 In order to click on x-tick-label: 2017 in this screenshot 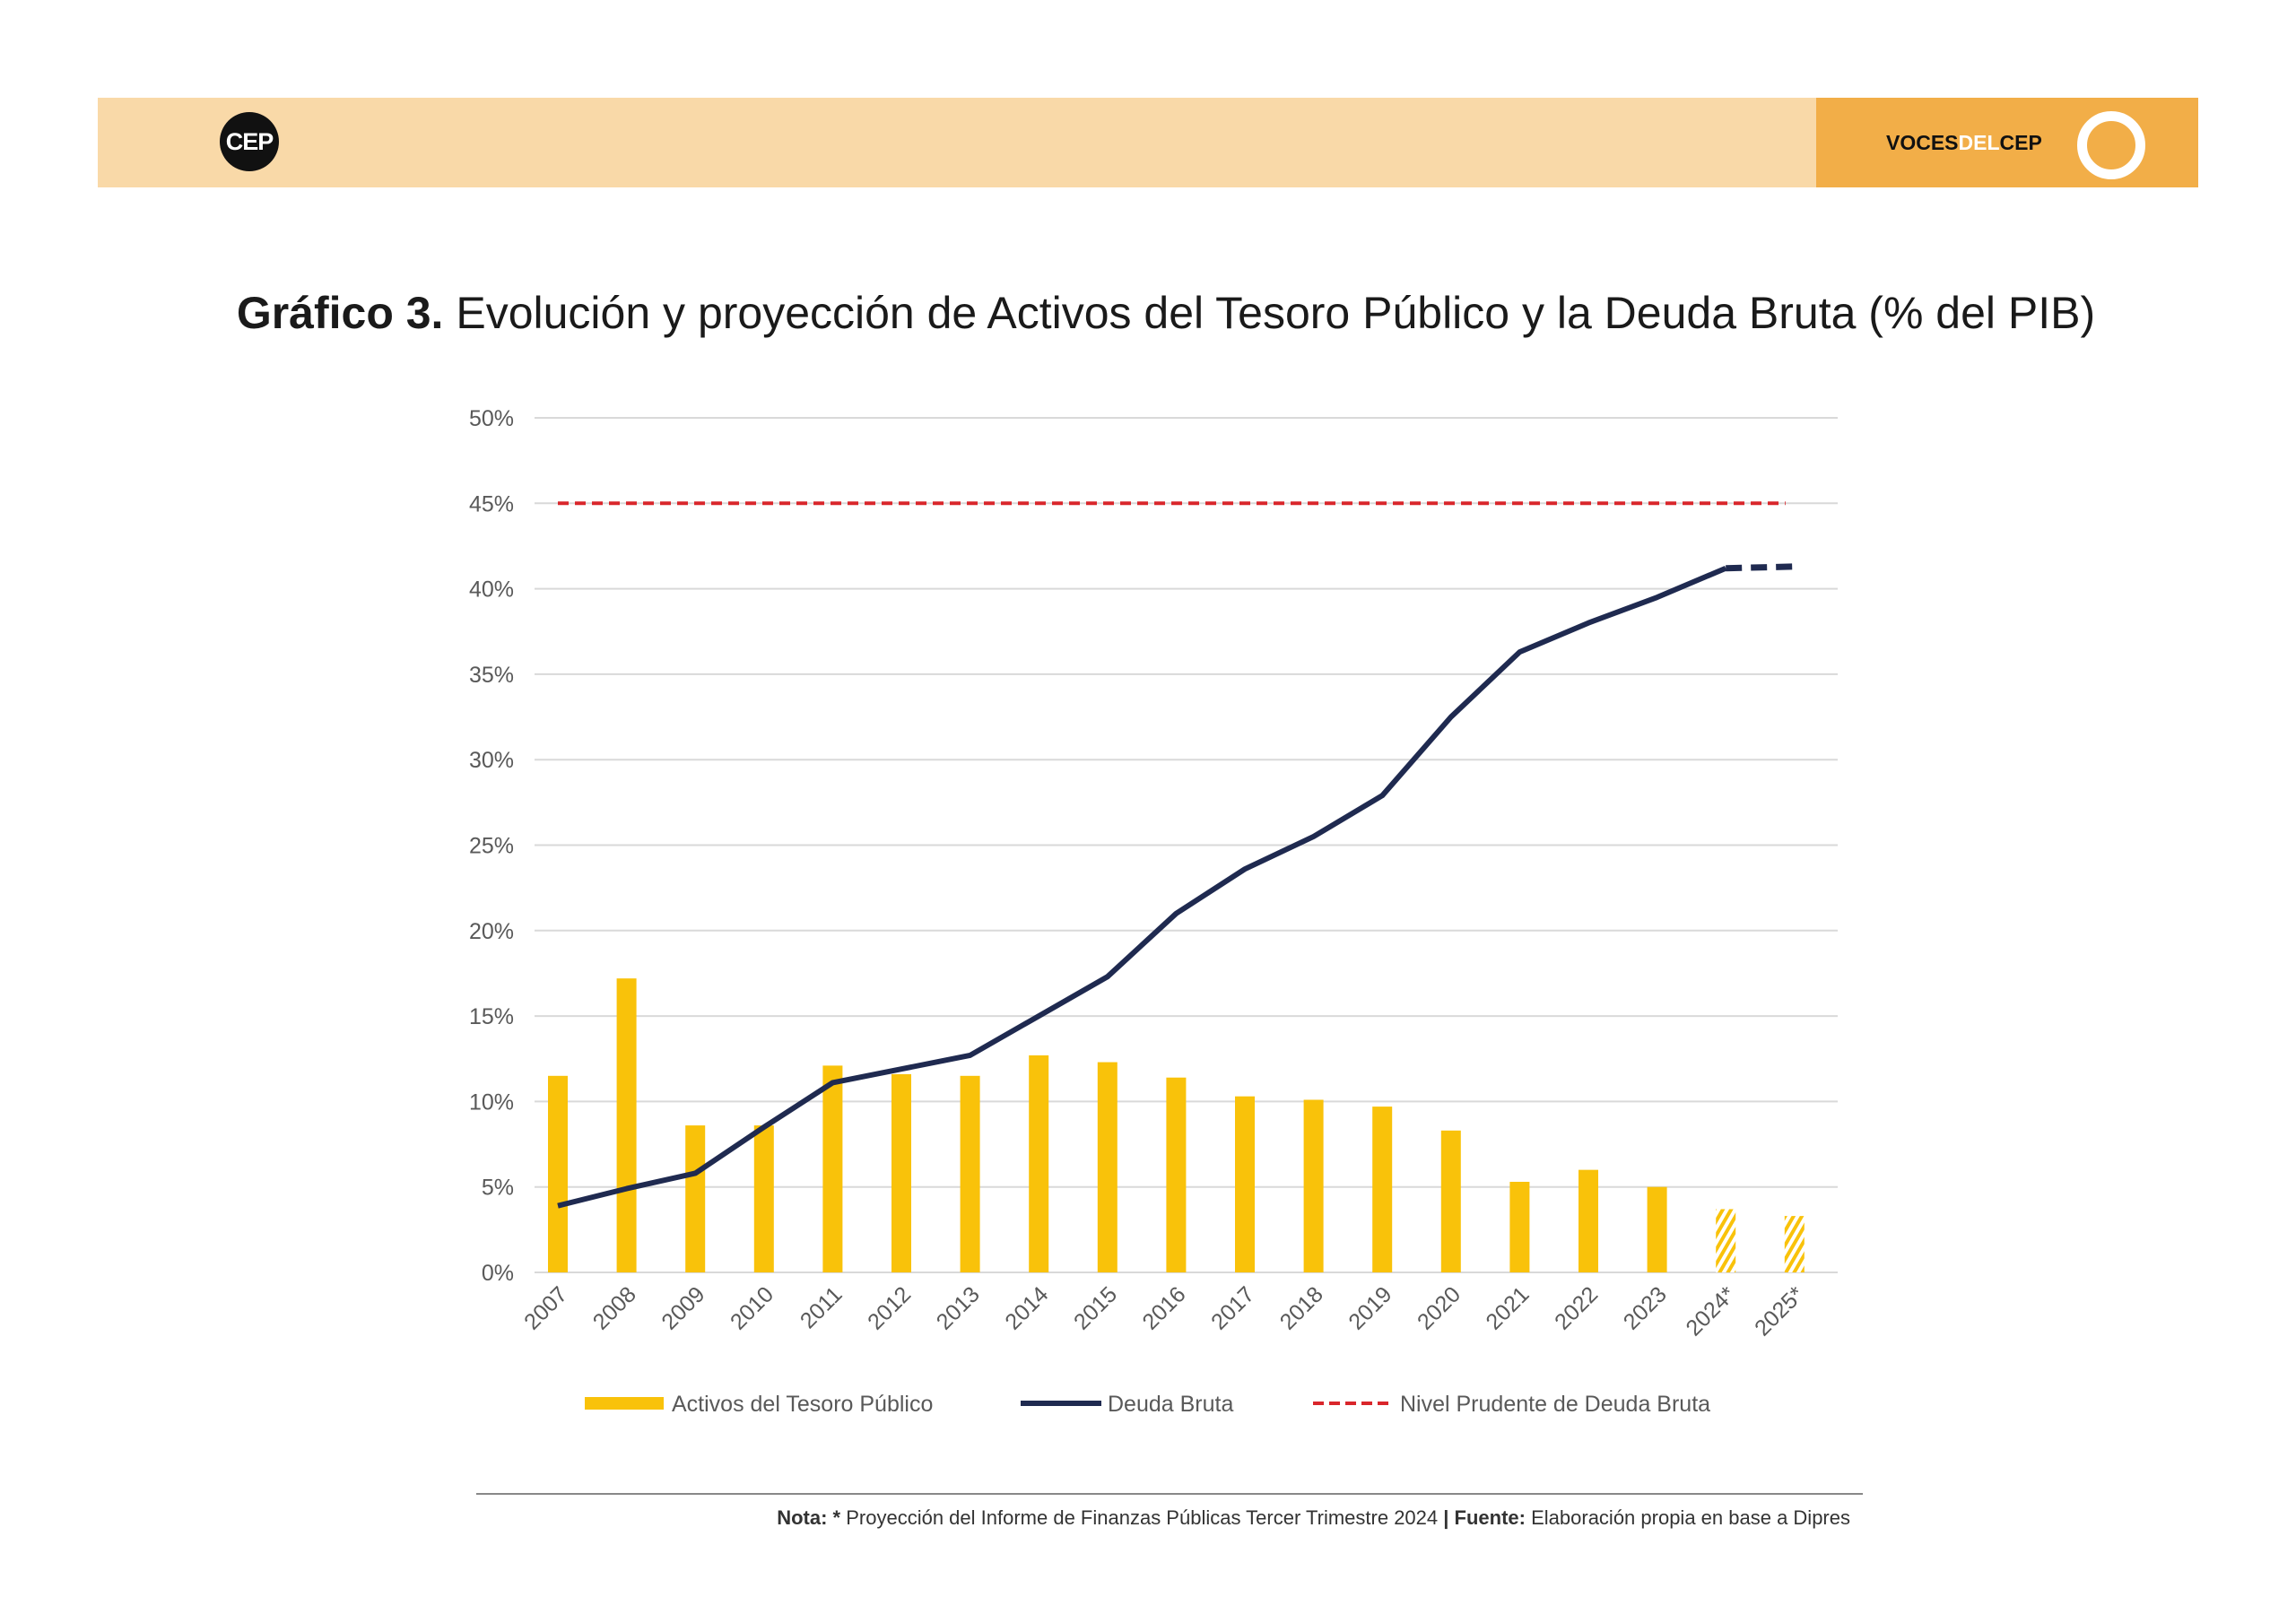, I will do `click(1232, 1307)`.